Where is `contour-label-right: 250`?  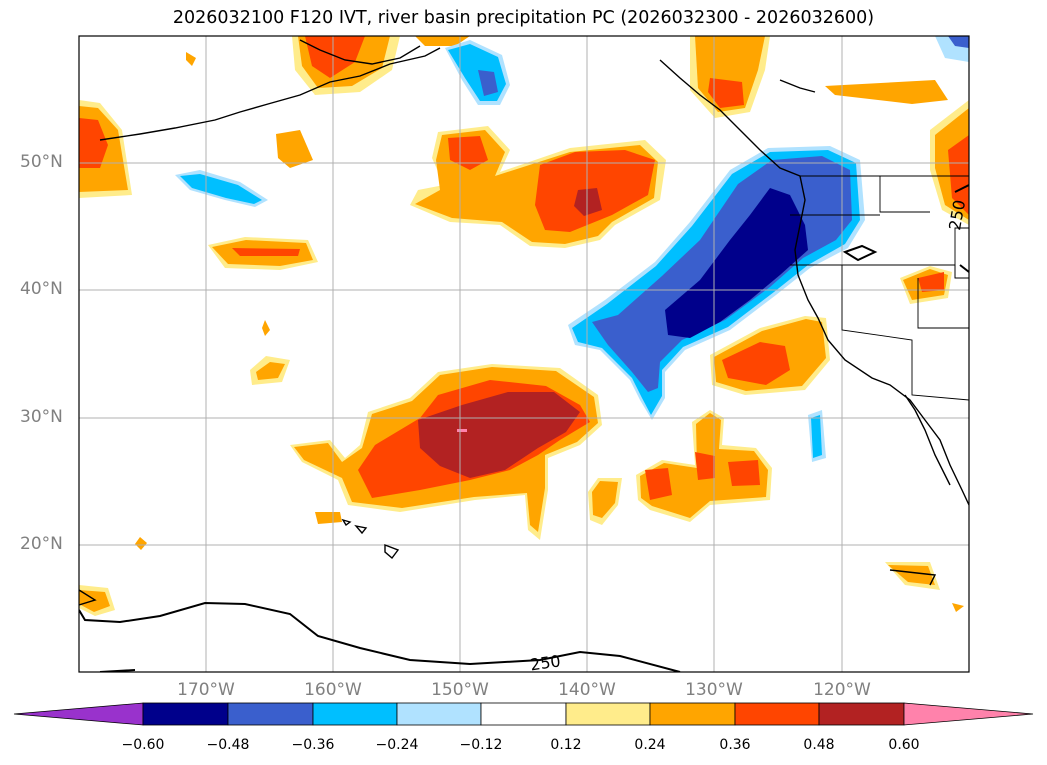 contour-label-right: 250 is located at coordinates (957, 214).